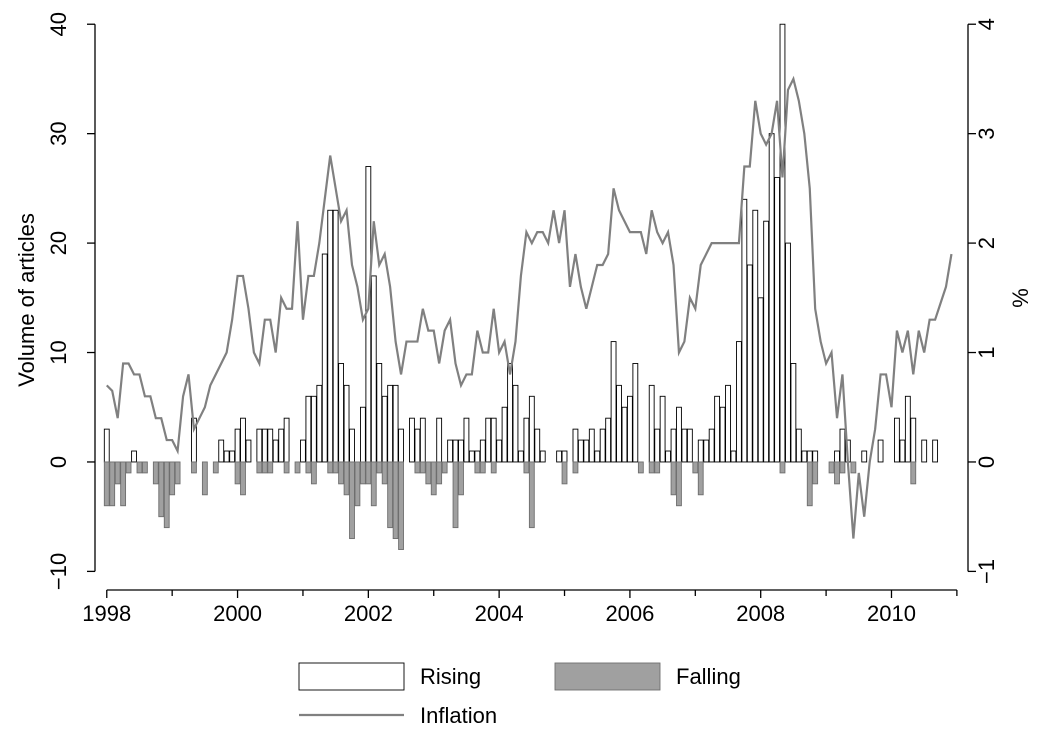 The height and width of the screenshot is (729, 1042). Describe the element at coordinates (58, 462) in the screenshot. I see `y-tick-label: 0` at that location.